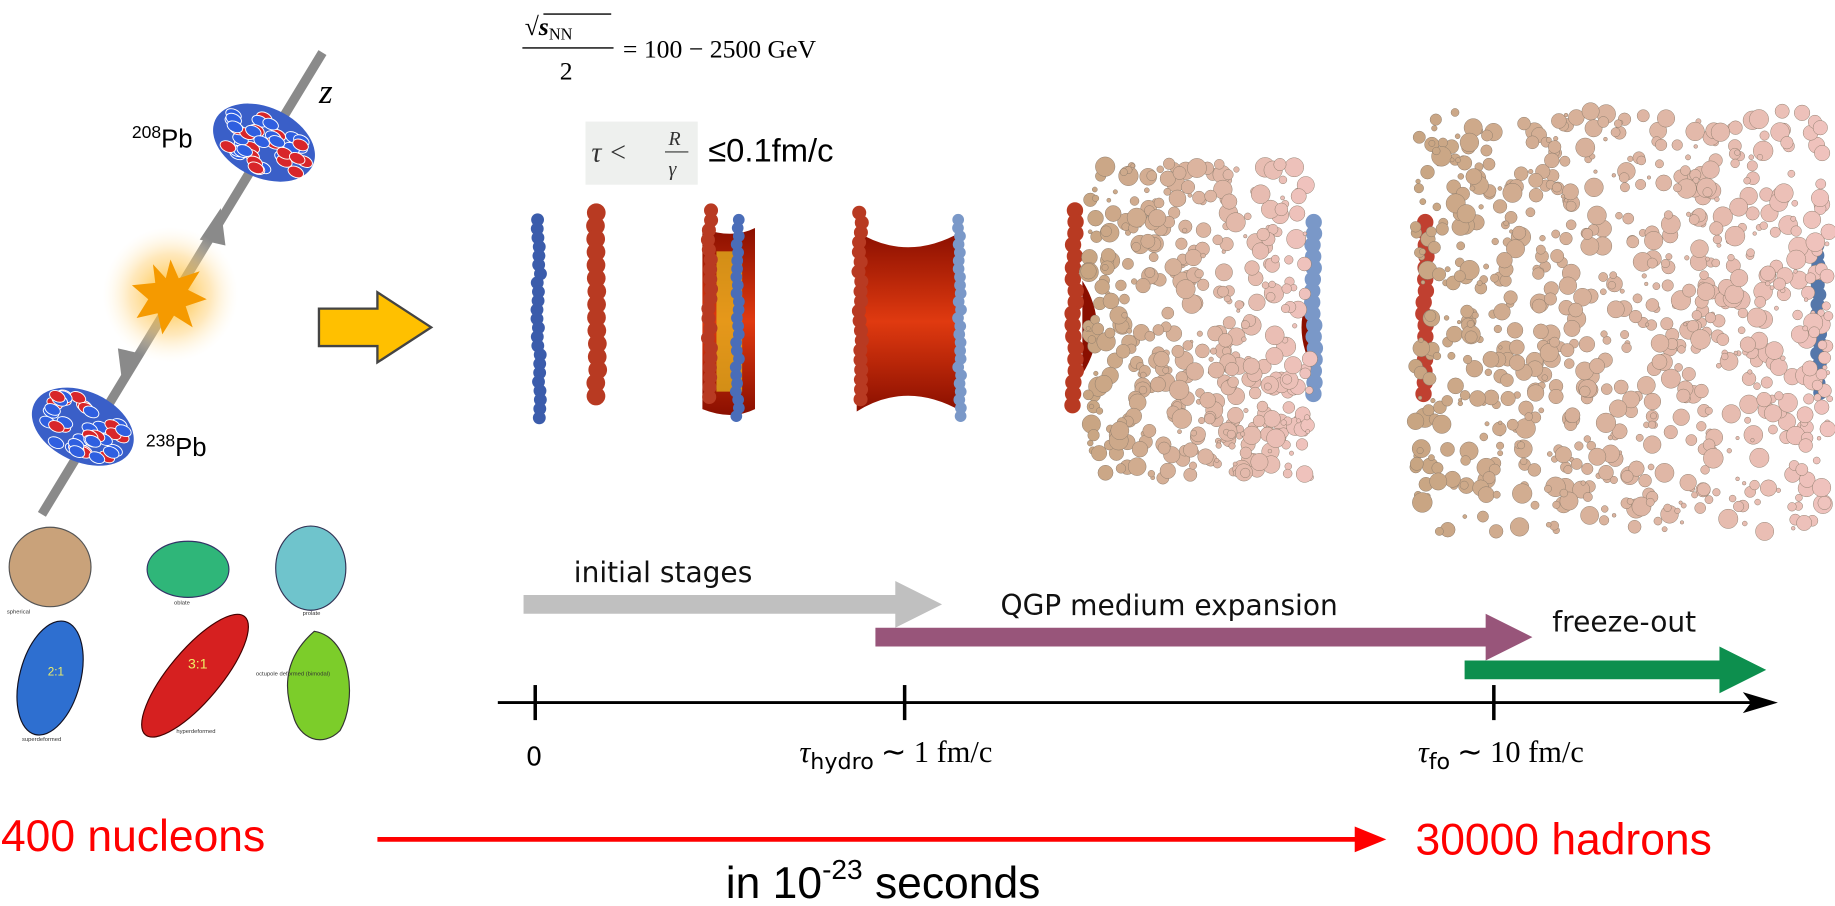 The height and width of the screenshot is (906, 1835). What do you see at coordinates (182, 603) in the screenshot?
I see `shape-label: oblate` at bounding box center [182, 603].